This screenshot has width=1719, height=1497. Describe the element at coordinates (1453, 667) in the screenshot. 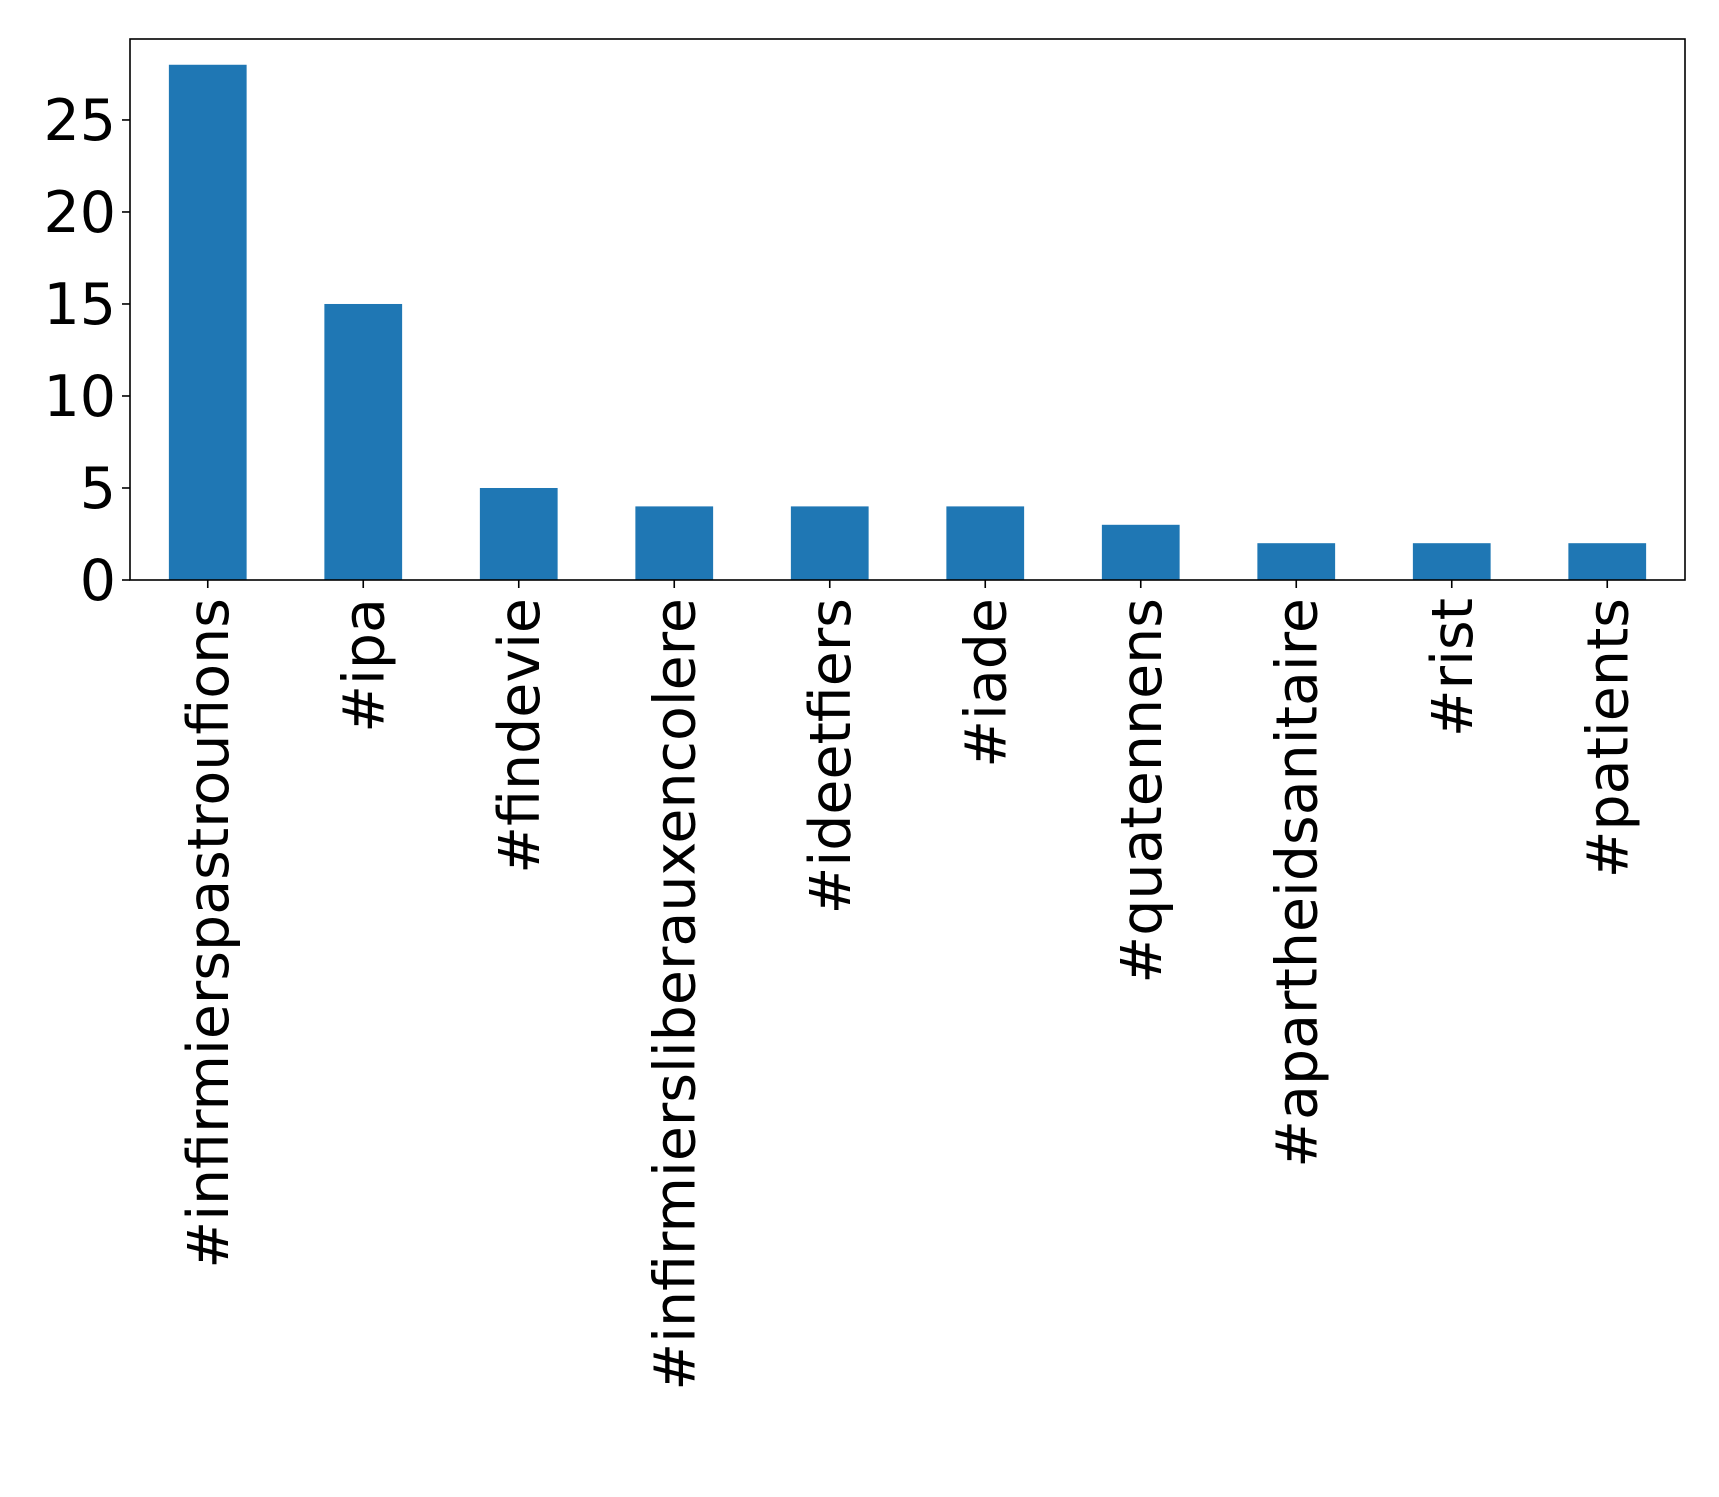

I see `x-tick-label: #rist` at that location.